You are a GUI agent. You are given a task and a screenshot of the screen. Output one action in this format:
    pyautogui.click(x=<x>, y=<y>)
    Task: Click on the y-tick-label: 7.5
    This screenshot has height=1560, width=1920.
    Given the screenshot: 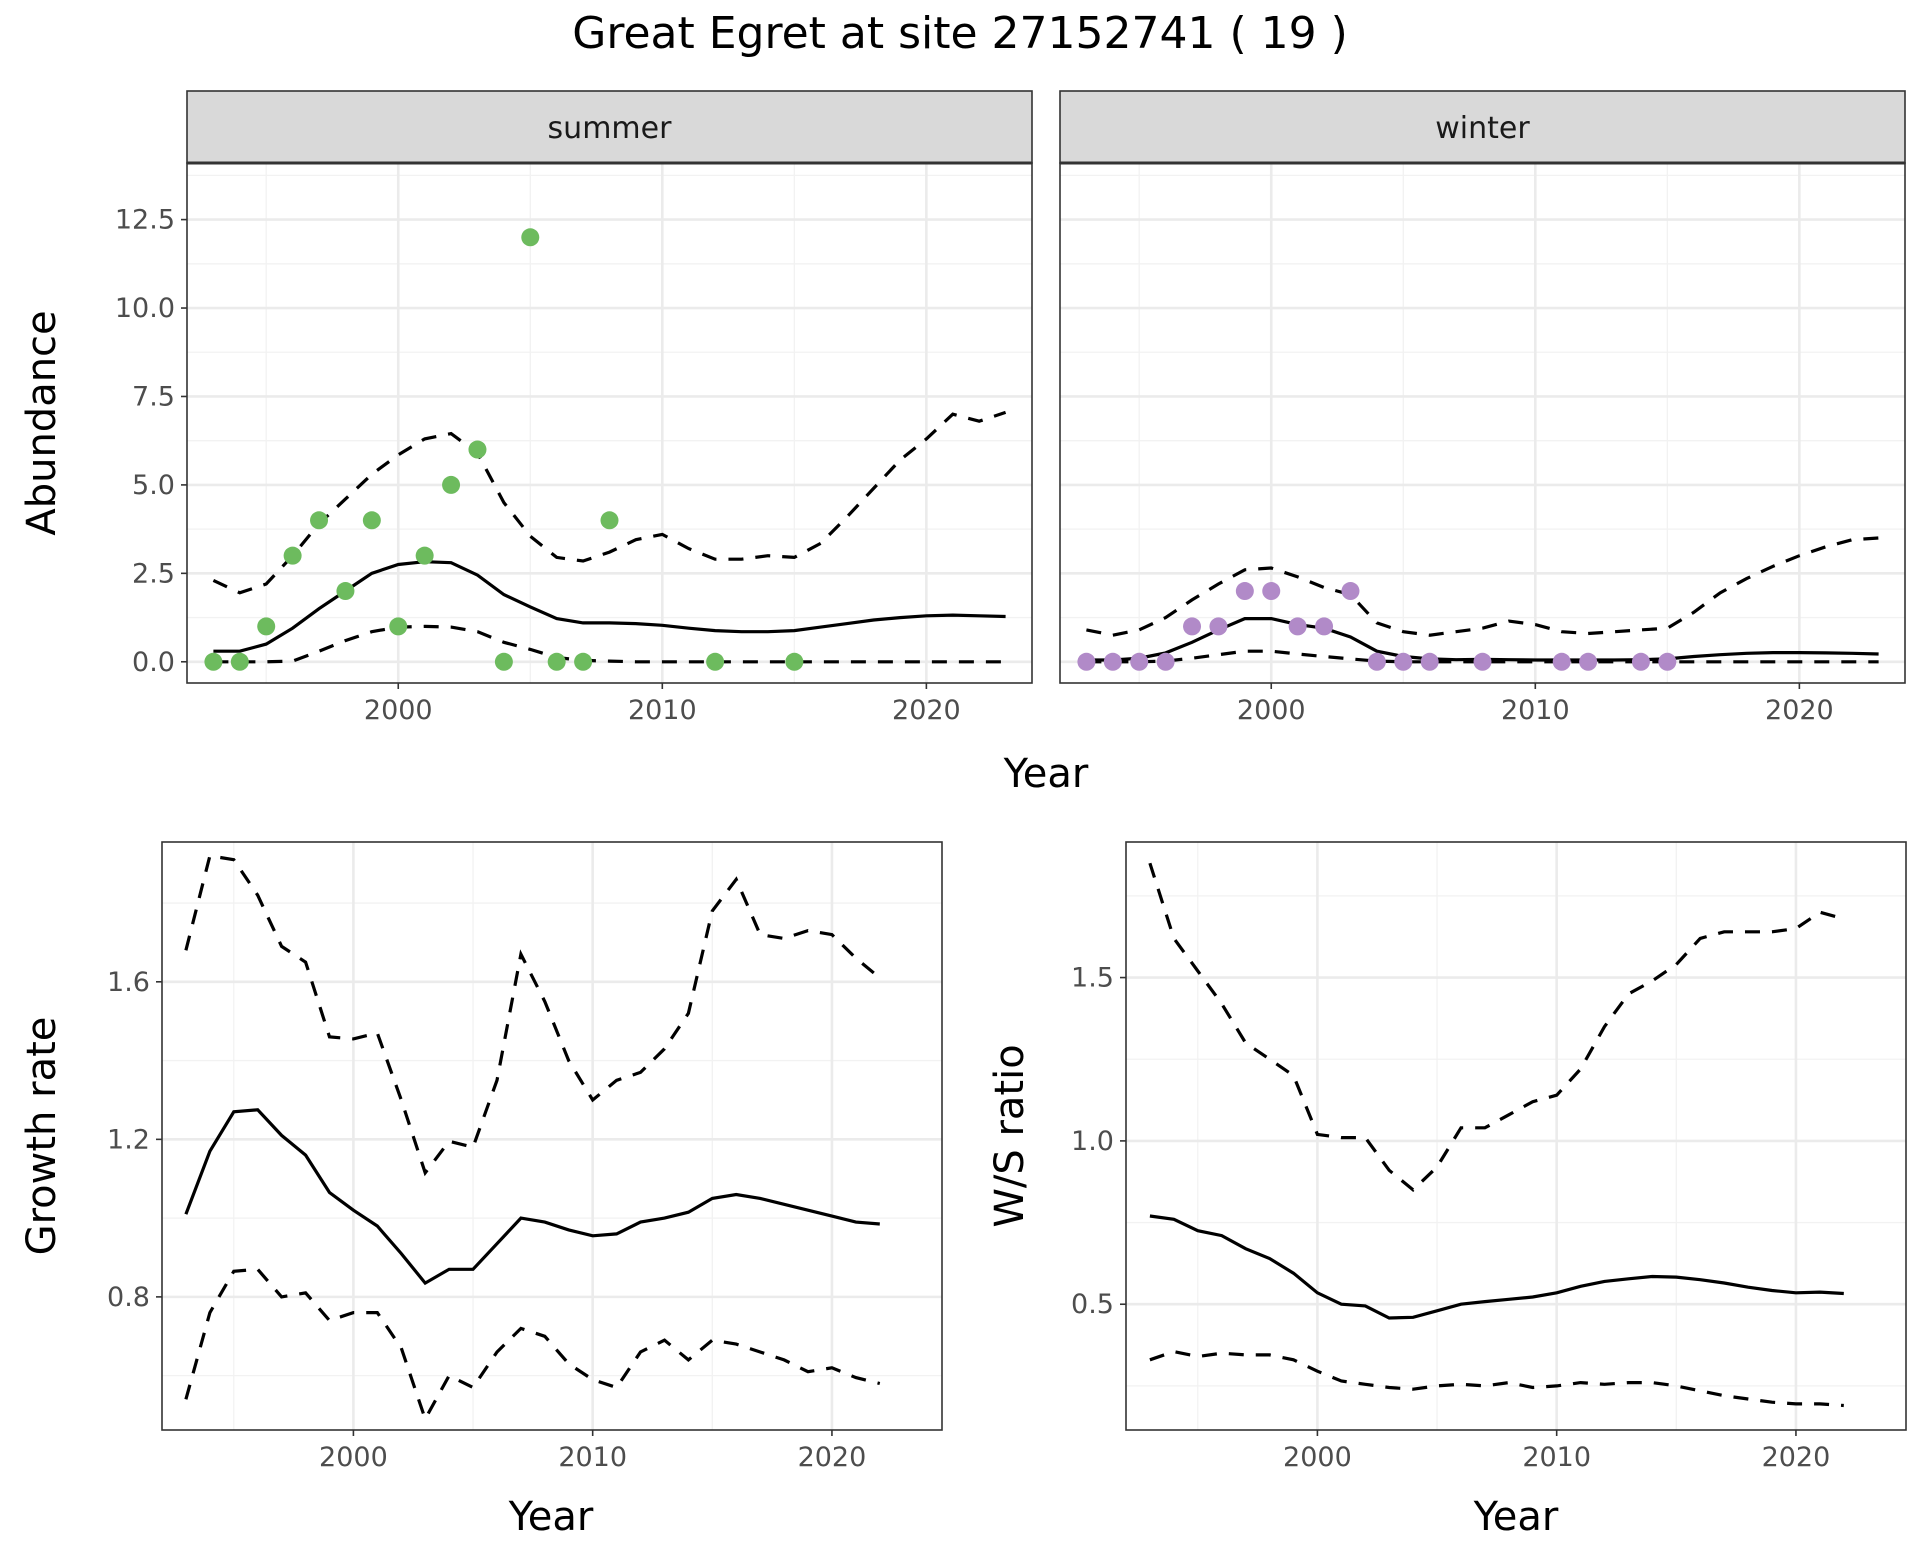 What is the action you would take?
    pyautogui.click(x=153, y=396)
    